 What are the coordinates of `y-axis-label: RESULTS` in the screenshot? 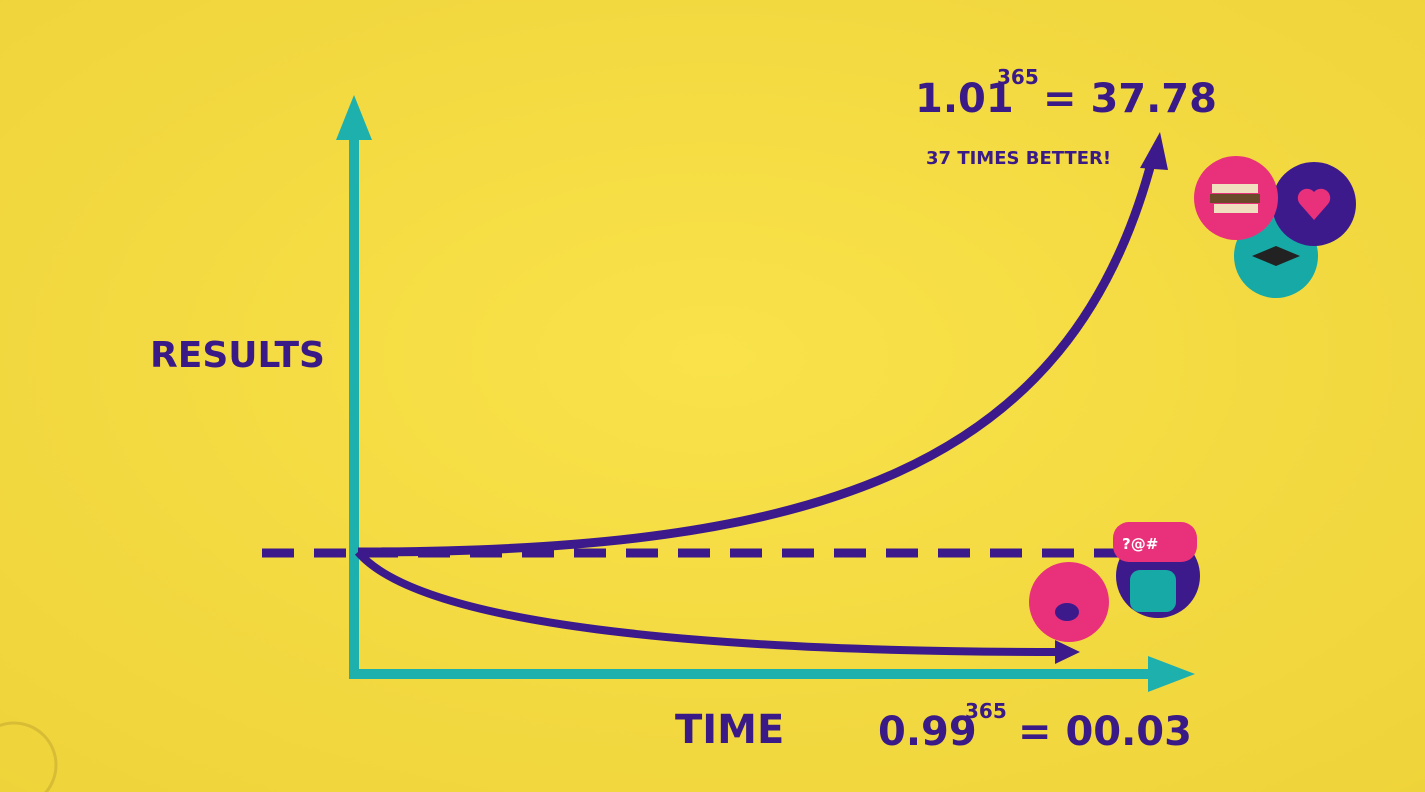 It's located at (237, 355).